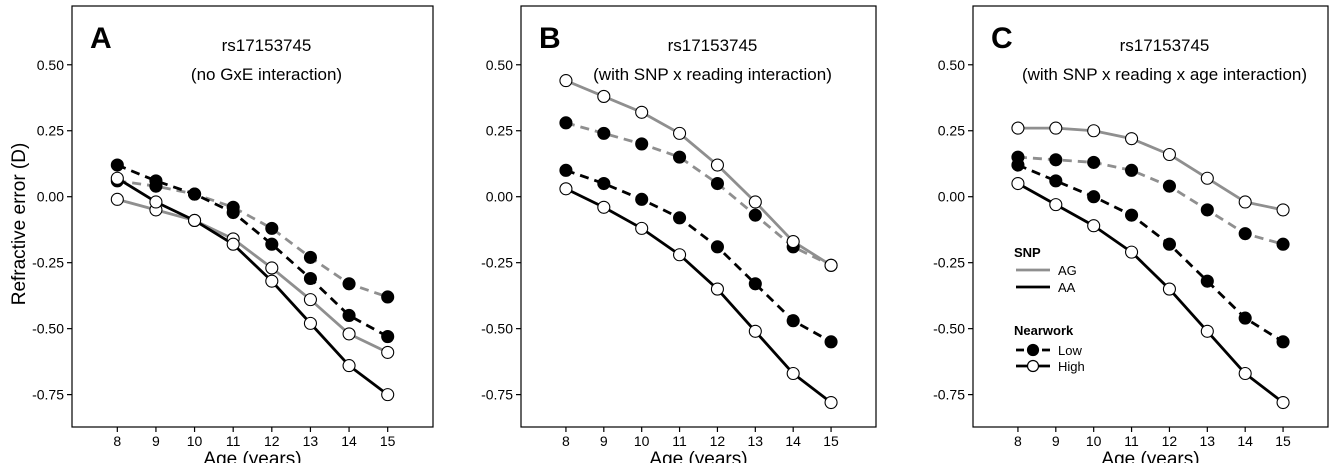  I want to click on panel-a-x-axis-label: Age (years), so click(252, 456).